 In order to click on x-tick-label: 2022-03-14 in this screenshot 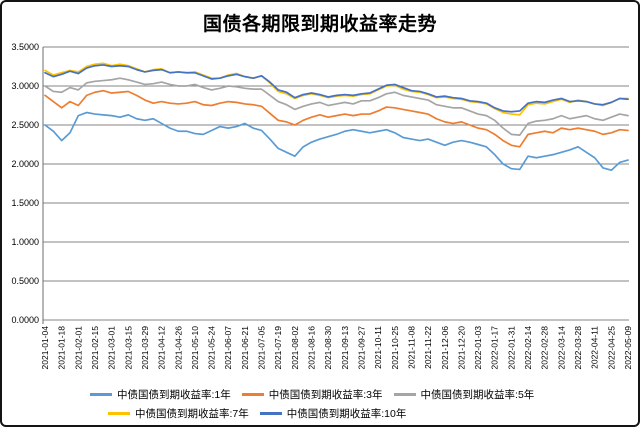, I will do `click(561, 348)`.